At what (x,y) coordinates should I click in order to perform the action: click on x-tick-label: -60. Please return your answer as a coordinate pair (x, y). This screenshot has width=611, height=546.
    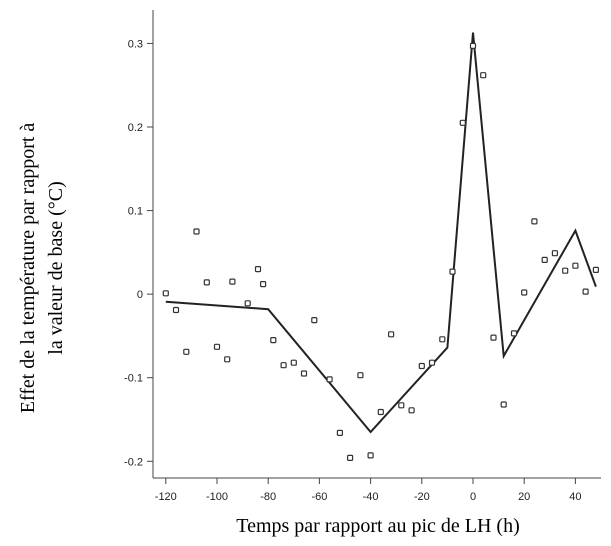
    Looking at the image, I should click on (319, 497).